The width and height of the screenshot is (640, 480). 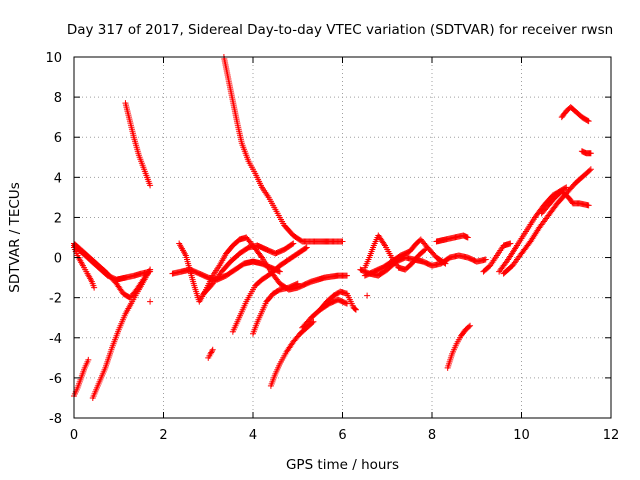 What do you see at coordinates (58, 178) in the screenshot?
I see `y-tick-label: 4` at bounding box center [58, 178].